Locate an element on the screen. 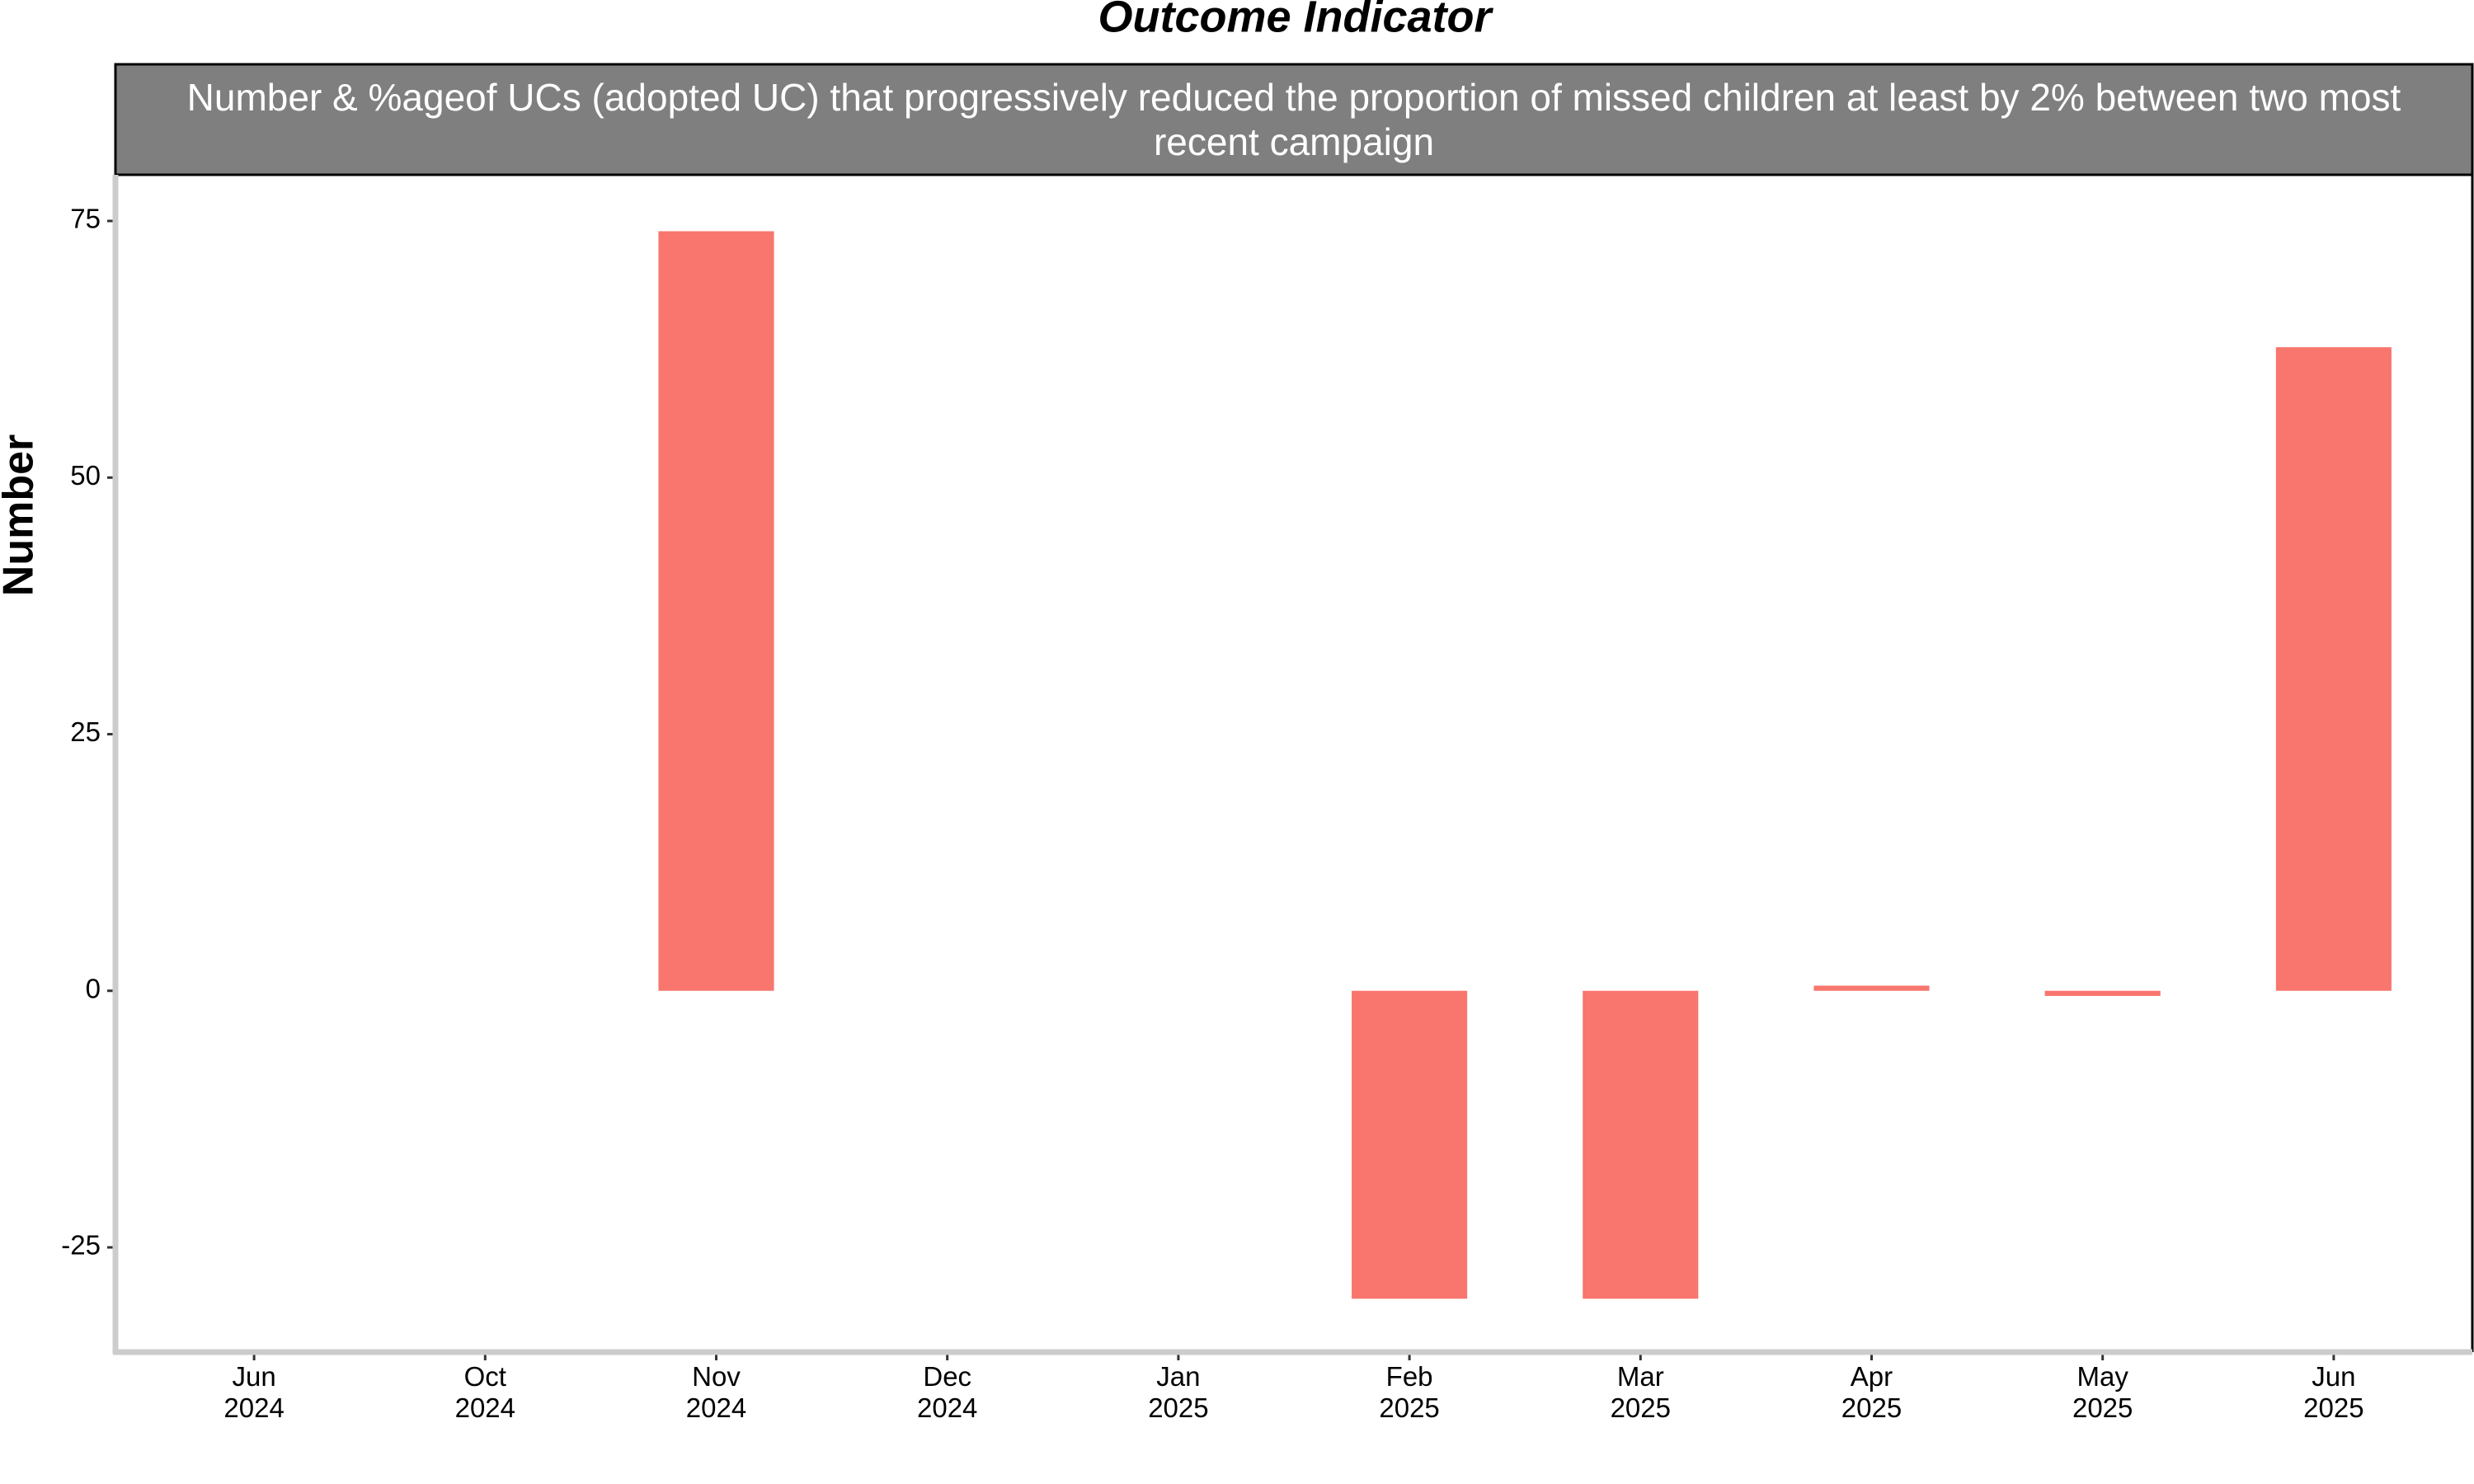  x-tick-label: Jun 2024 is located at coordinates (253, 1392).